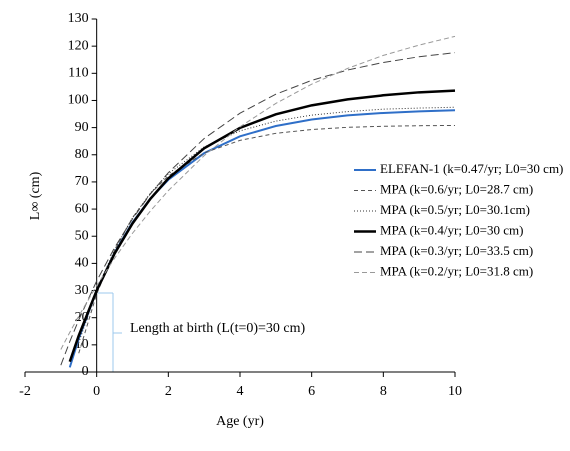 The width and height of the screenshot is (570, 451). Describe the element at coordinates (455, 391) in the screenshot. I see `x-tick-label: 10` at that location.